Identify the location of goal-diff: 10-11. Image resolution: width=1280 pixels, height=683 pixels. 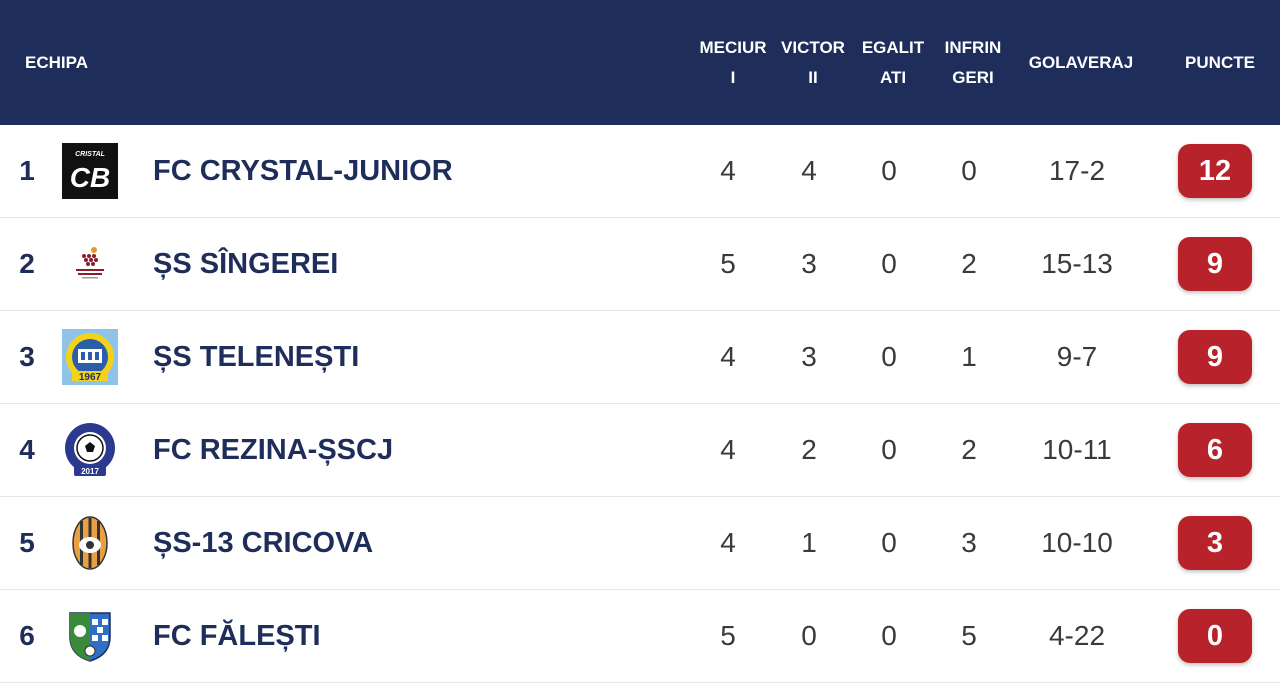
(1077, 449).